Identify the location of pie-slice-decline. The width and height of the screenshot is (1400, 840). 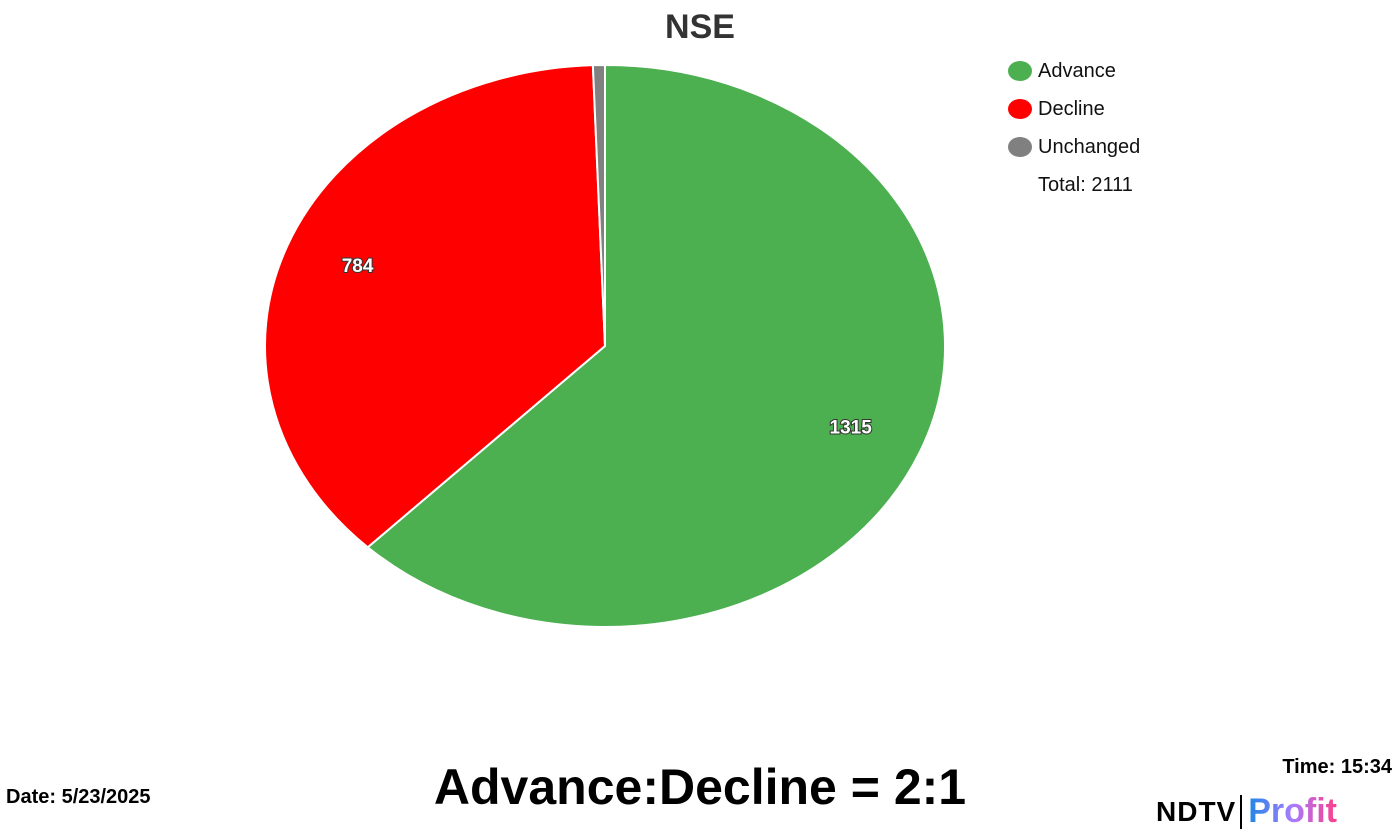
(435, 306).